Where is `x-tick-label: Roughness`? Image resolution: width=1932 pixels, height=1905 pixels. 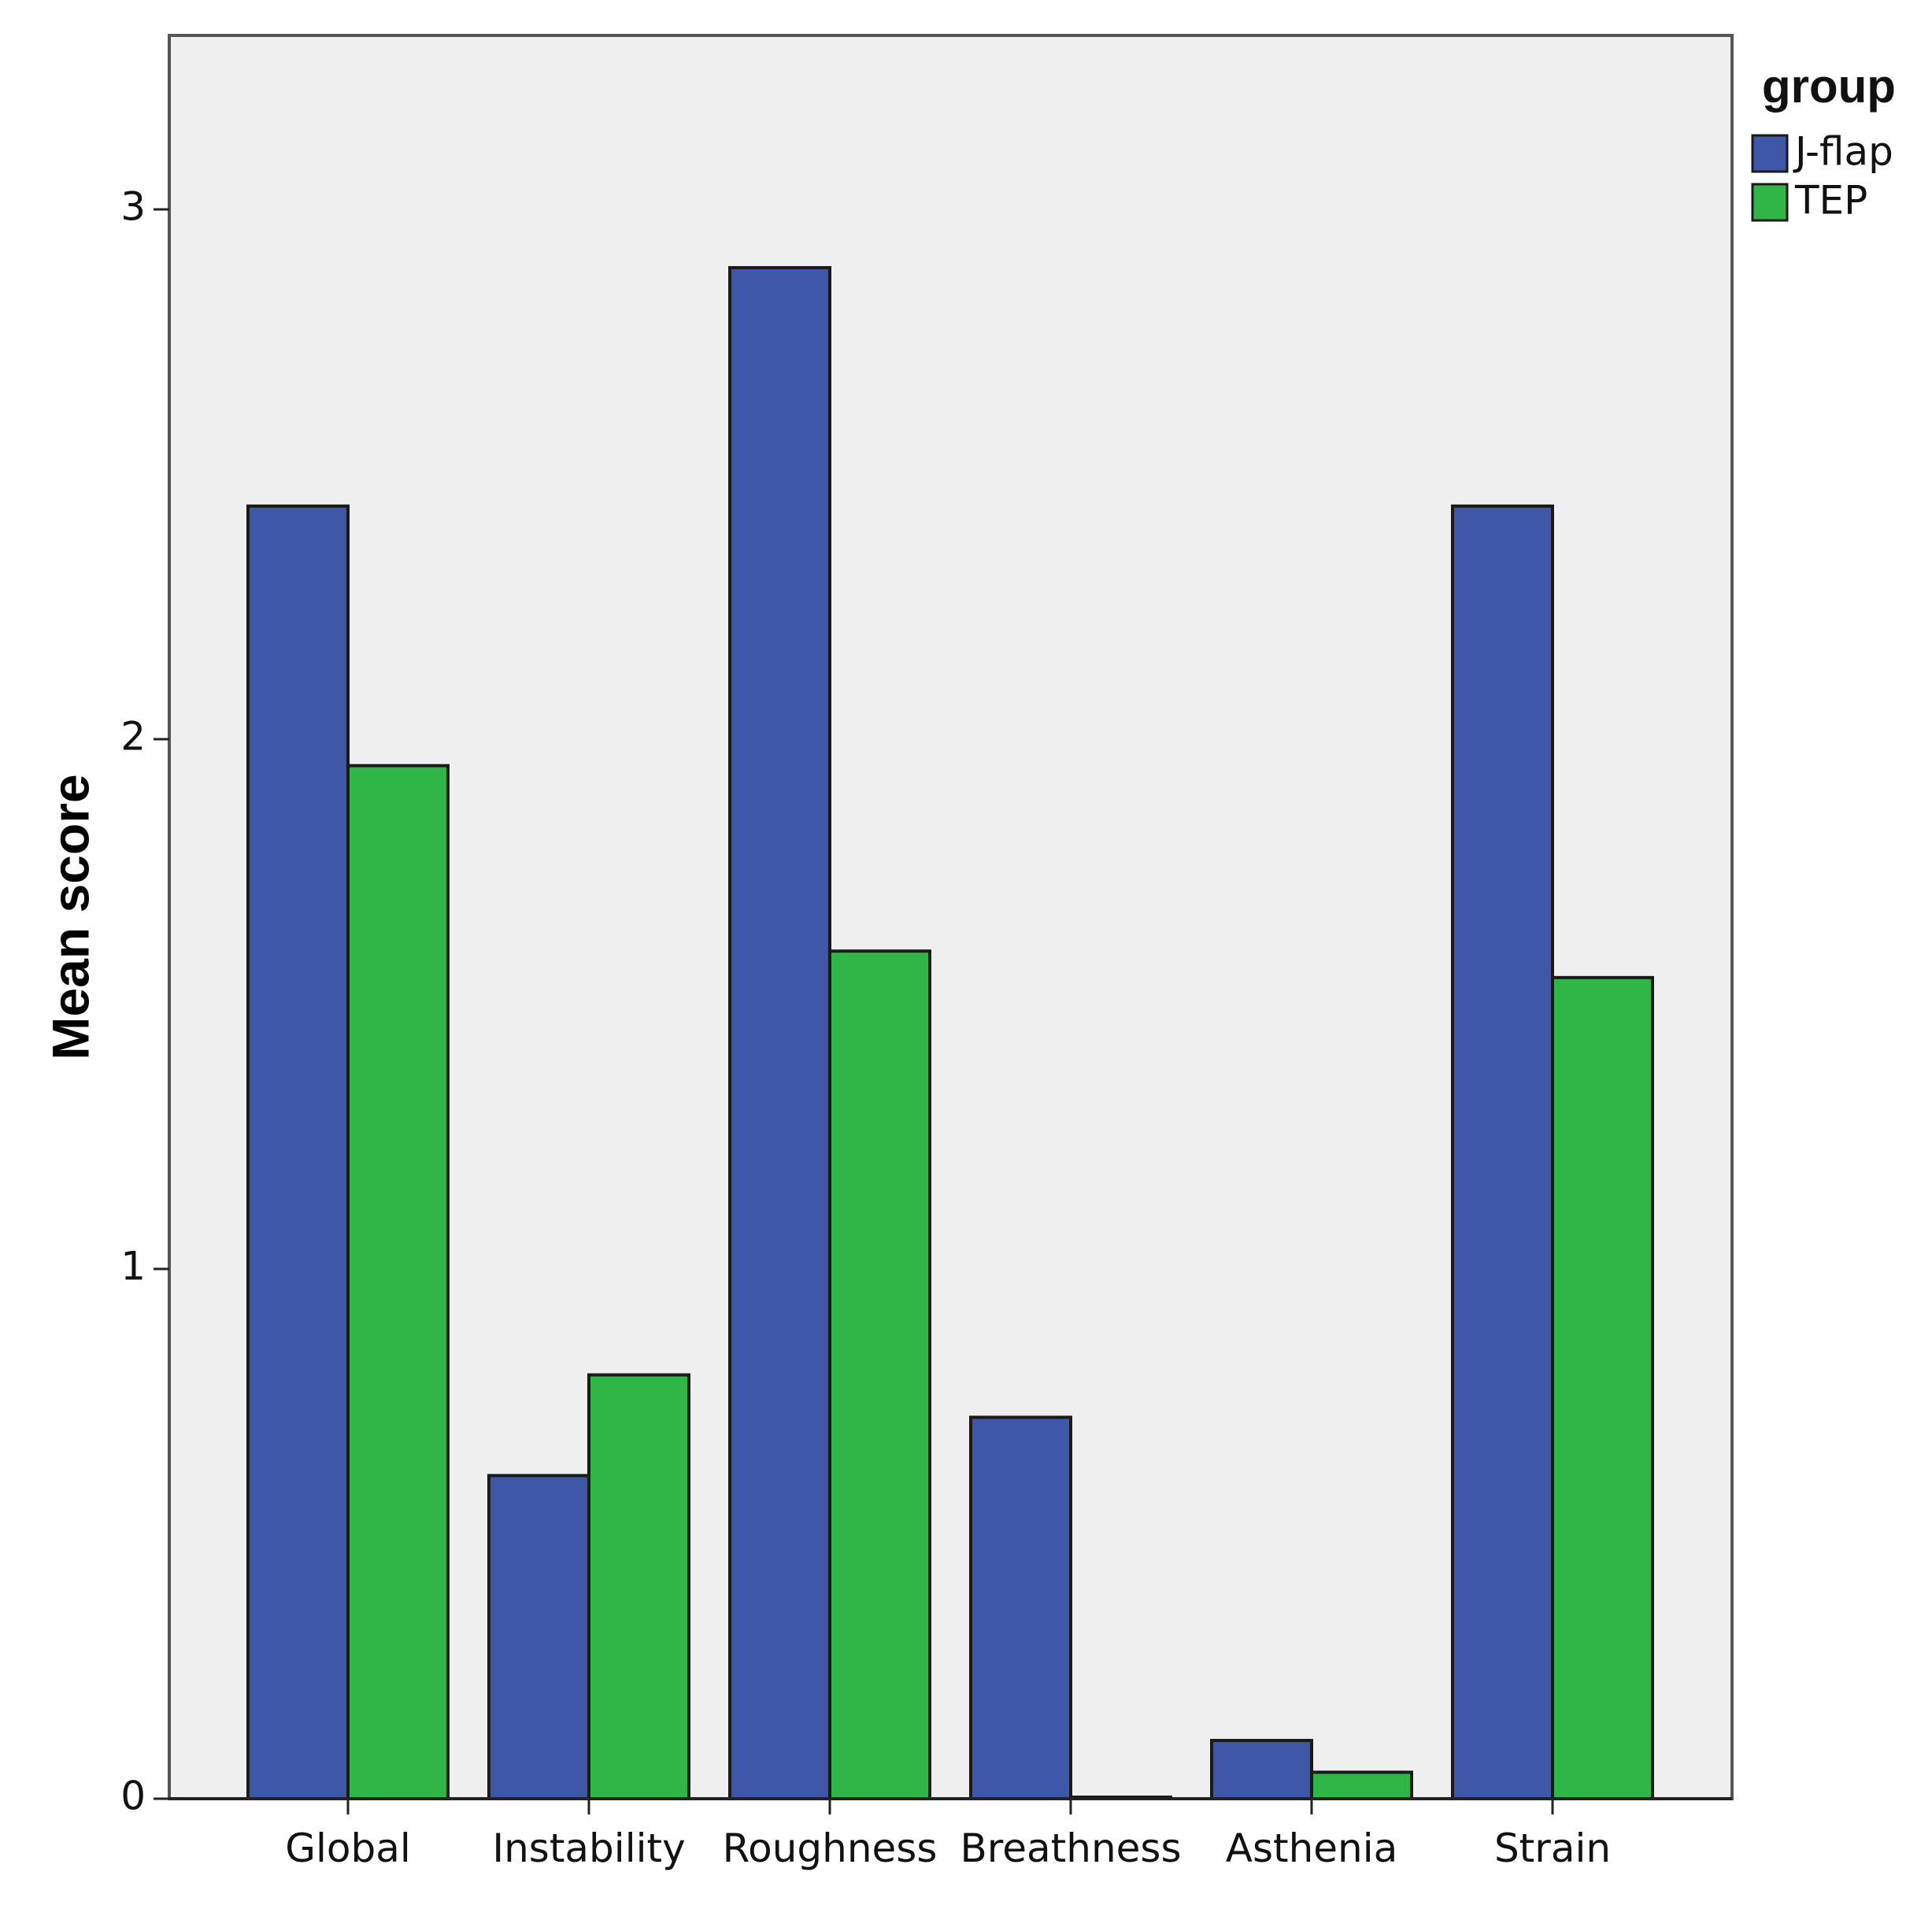
x-tick-label: Roughness is located at coordinates (830, 1848).